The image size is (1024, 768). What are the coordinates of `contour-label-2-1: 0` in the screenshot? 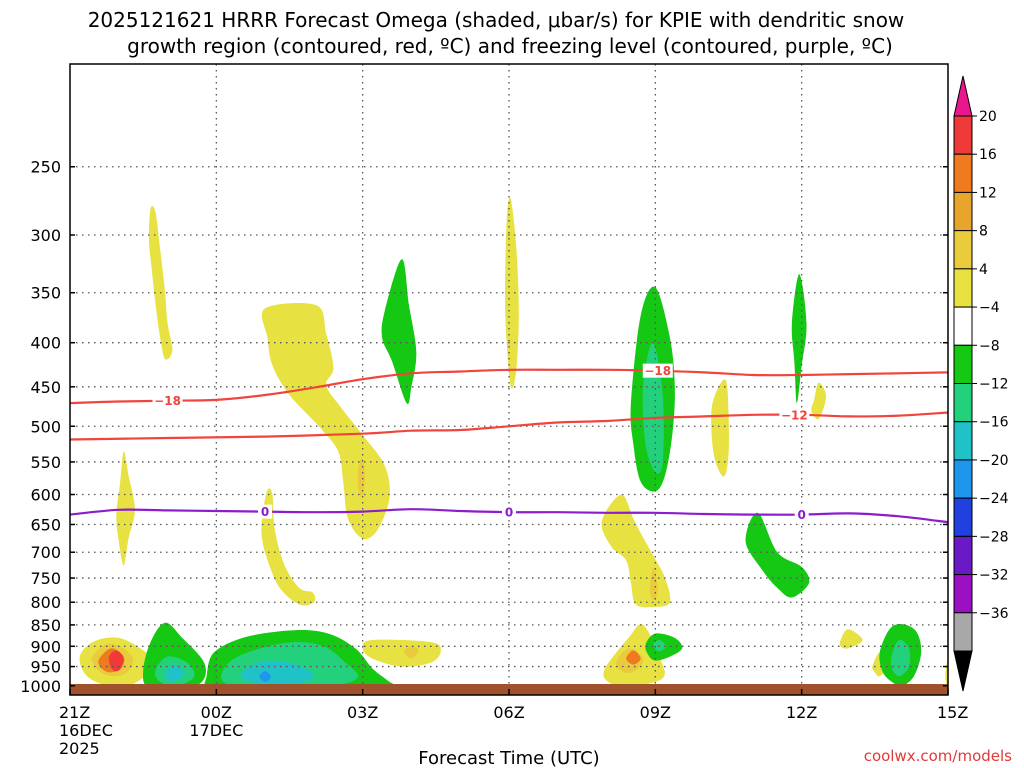 It's located at (509, 513).